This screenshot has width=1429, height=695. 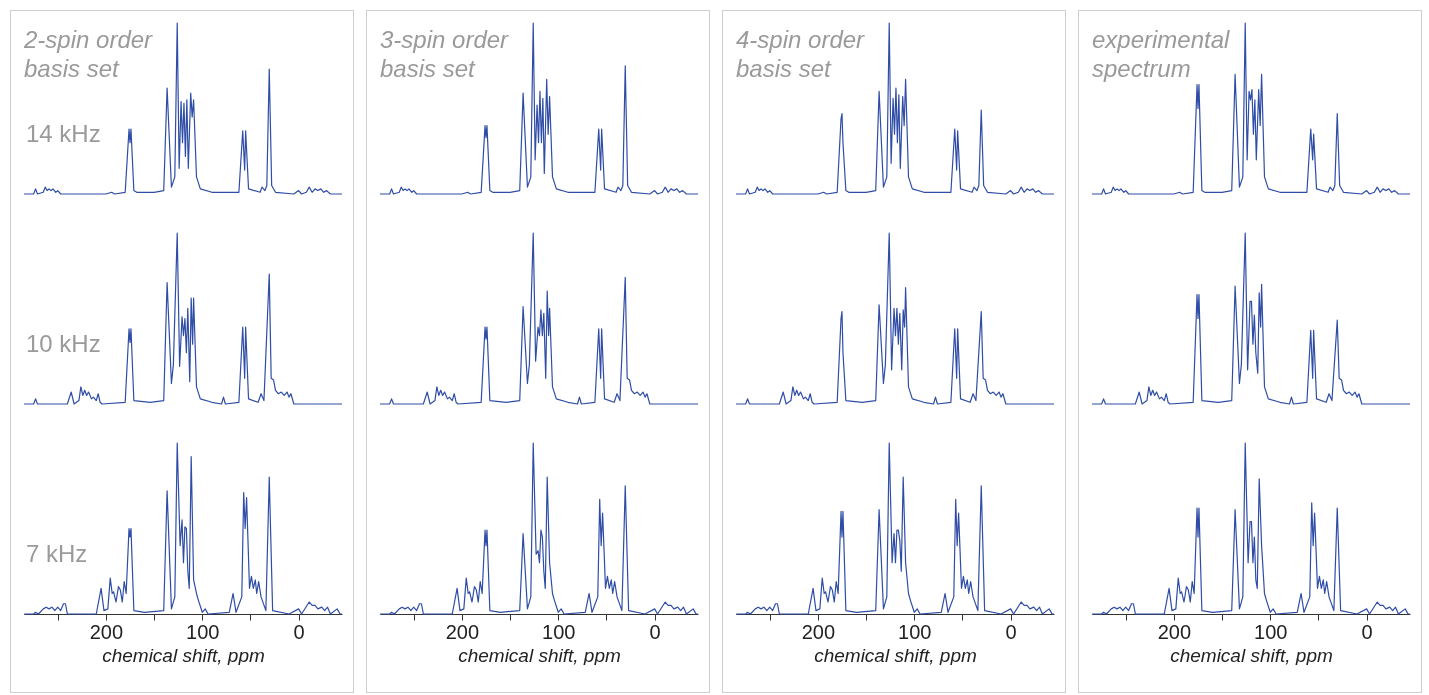 I want to click on text: 2-spin order basis set, so click(x=88, y=54).